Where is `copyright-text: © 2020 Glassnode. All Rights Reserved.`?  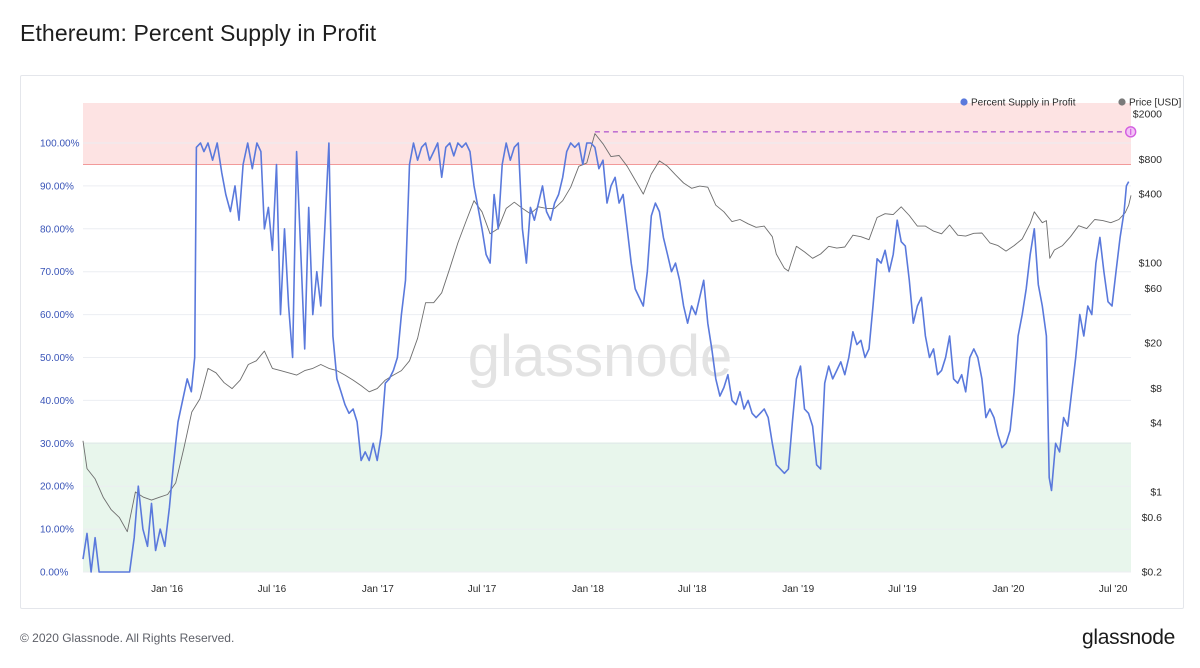
copyright-text: © 2020 Glassnode. All Rights Reserved. is located at coordinates (127, 638).